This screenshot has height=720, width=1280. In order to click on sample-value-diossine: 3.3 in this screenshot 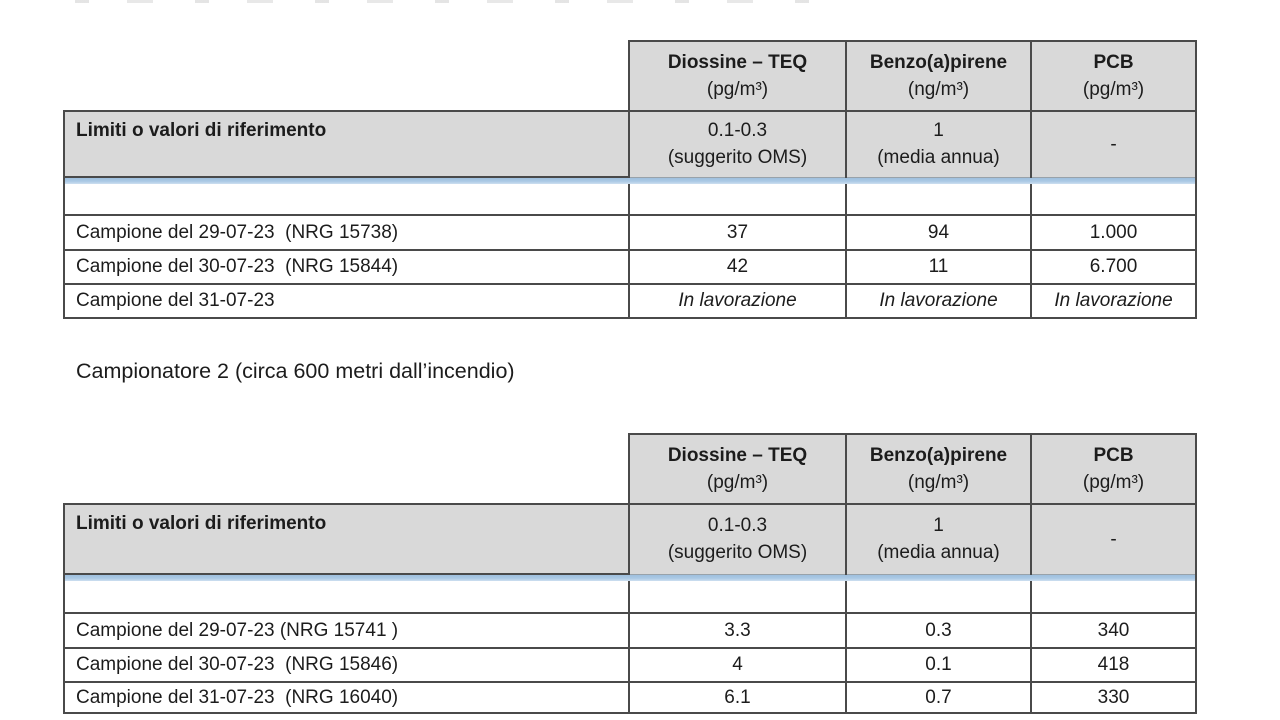, I will do `click(737, 630)`.